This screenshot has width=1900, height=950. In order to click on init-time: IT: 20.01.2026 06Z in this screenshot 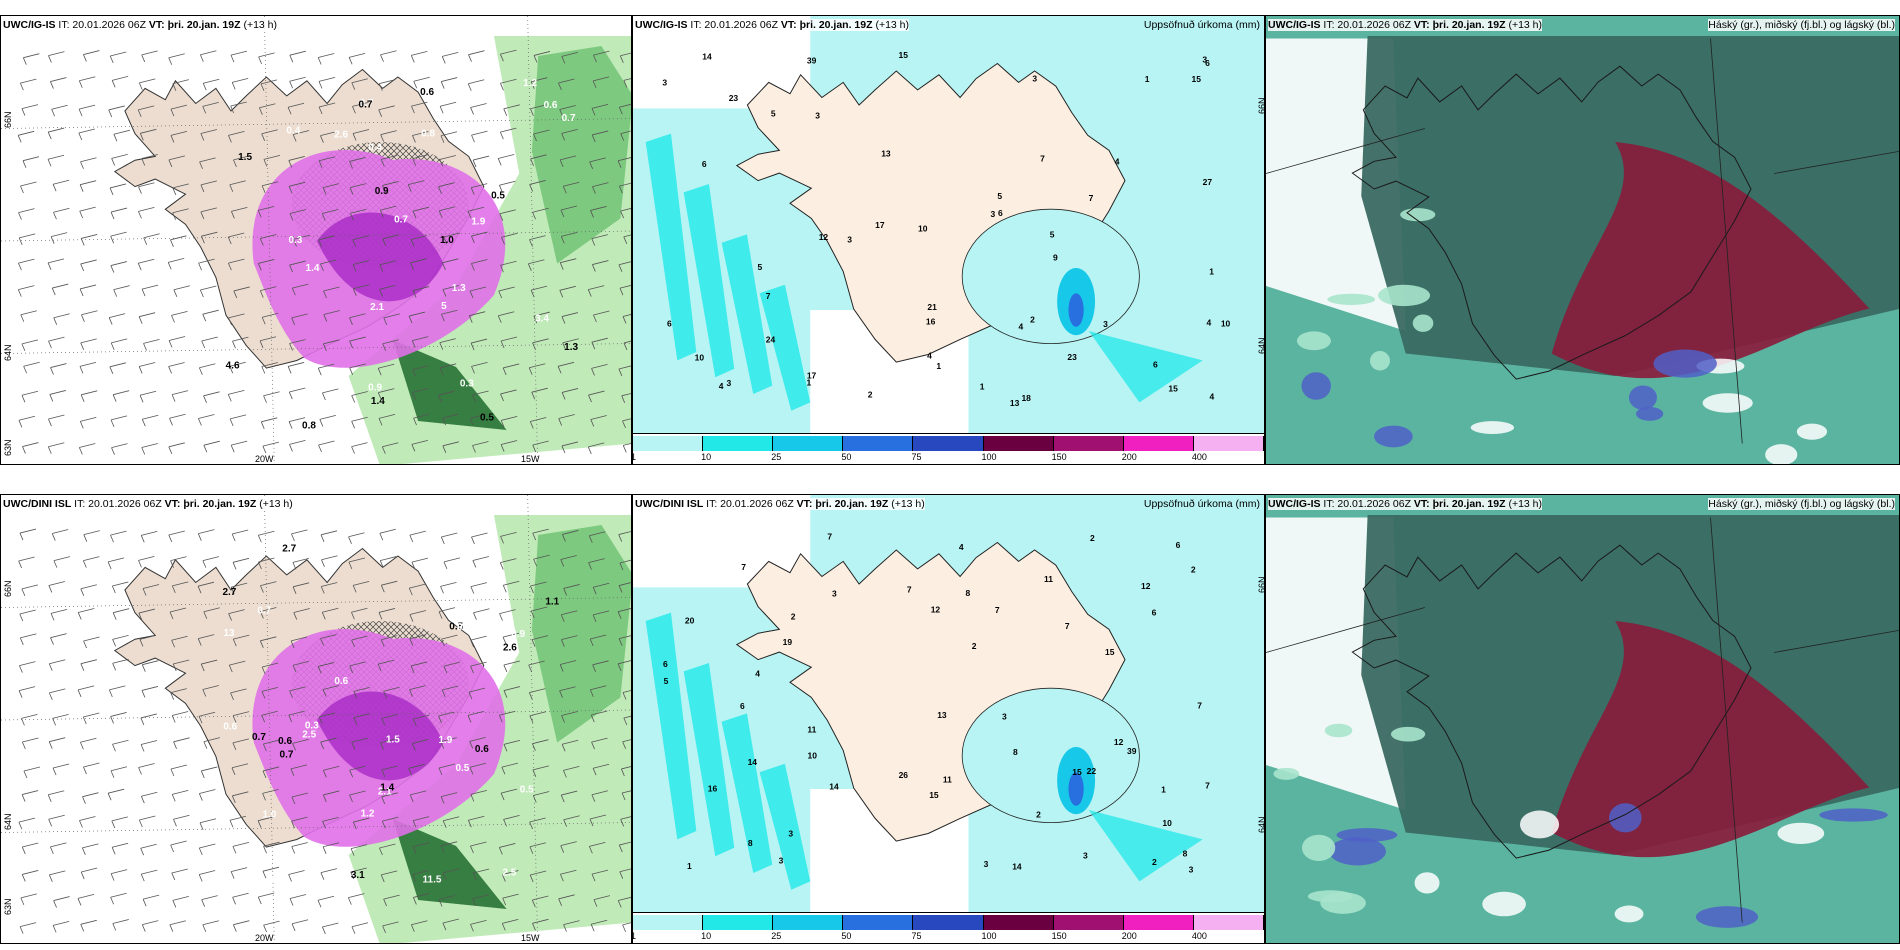, I will do `click(750, 504)`.